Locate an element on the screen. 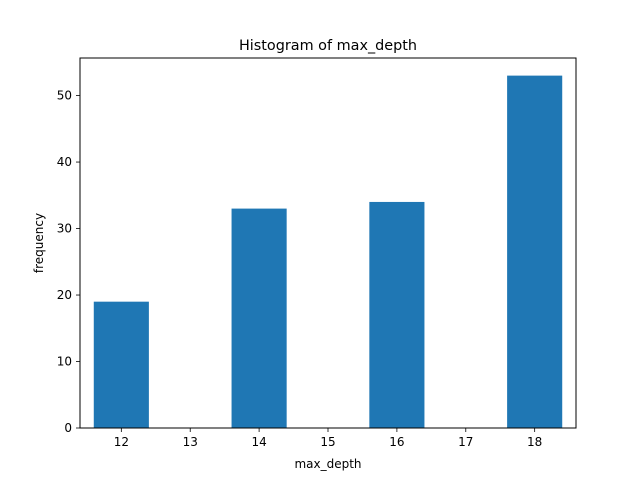 Image resolution: width=640 pixels, height=484 pixels. x-tick-label: 14 is located at coordinates (258, 442).